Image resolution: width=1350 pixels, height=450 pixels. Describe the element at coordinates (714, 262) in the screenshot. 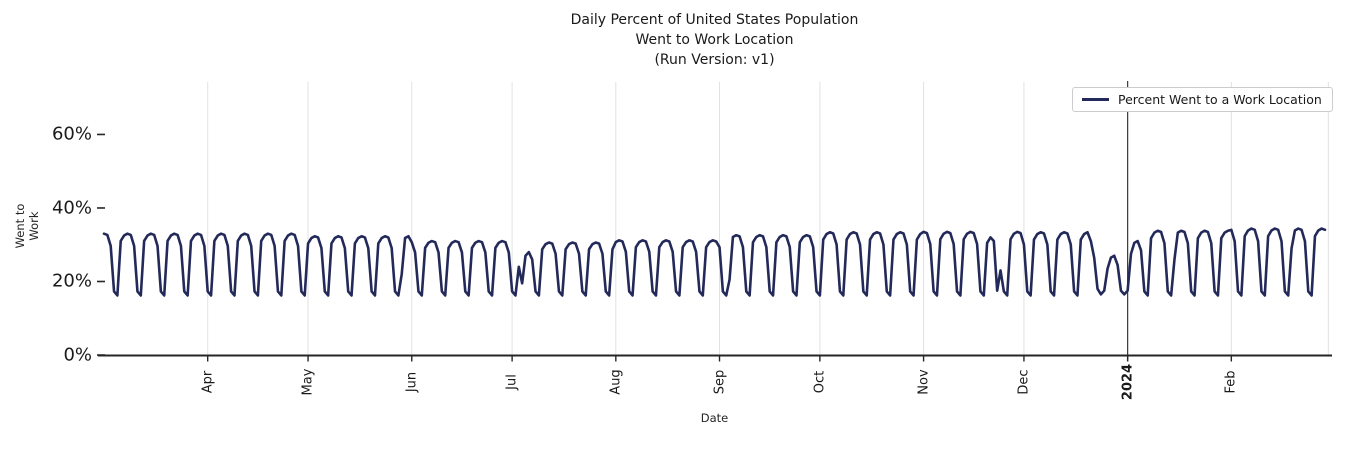

I see `series-line` at that location.